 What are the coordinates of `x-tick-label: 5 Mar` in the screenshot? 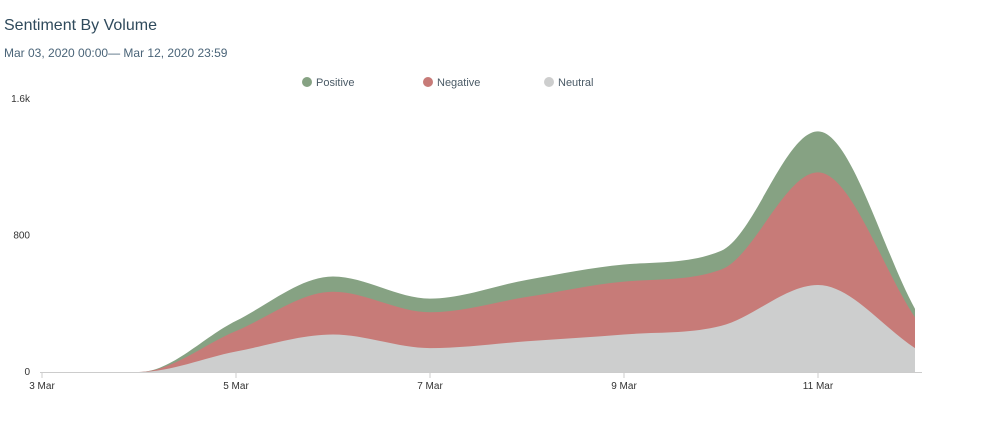 It's located at (236, 386).